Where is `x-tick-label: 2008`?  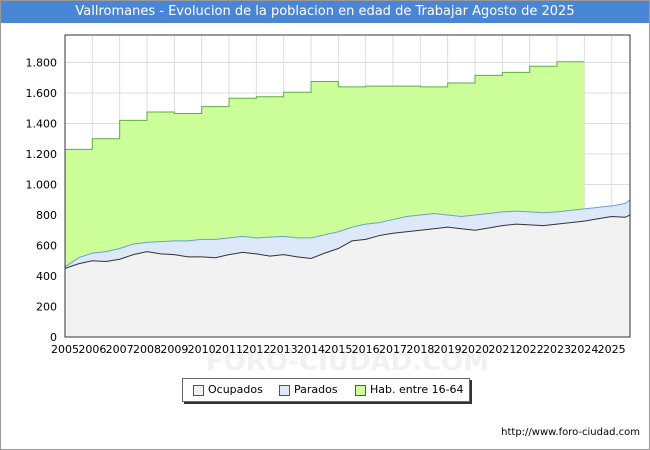 x-tick-label: 2008 is located at coordinates (147, 349).